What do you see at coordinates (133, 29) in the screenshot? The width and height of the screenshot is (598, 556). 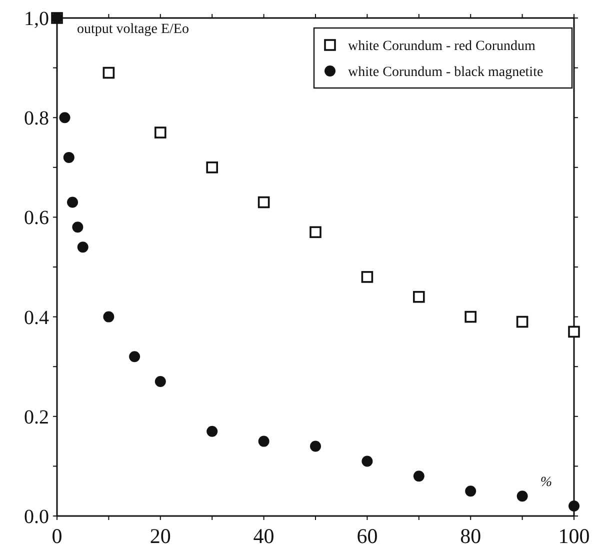 I see `y-axis-title: output voltage E/Eo` at bounding box center [133, 29].